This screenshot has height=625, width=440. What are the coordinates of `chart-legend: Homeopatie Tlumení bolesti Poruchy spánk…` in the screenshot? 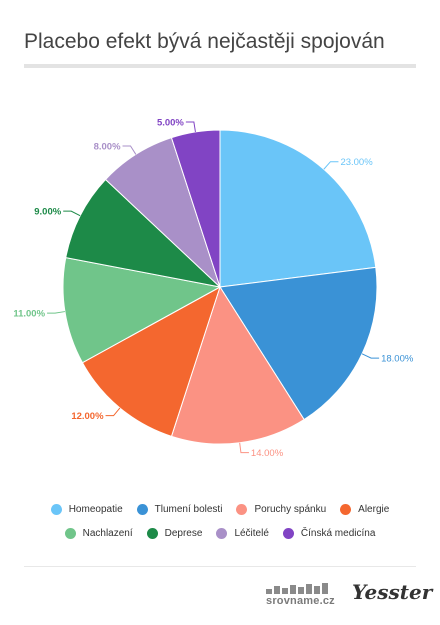 It's located at (220, 528).